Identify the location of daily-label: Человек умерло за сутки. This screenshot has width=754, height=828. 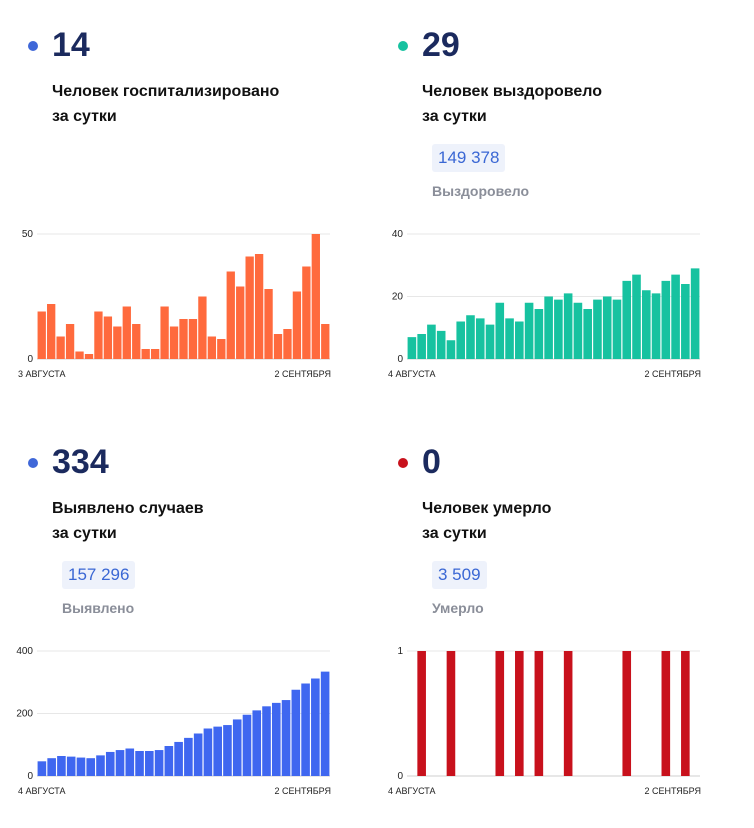
(572, 521).